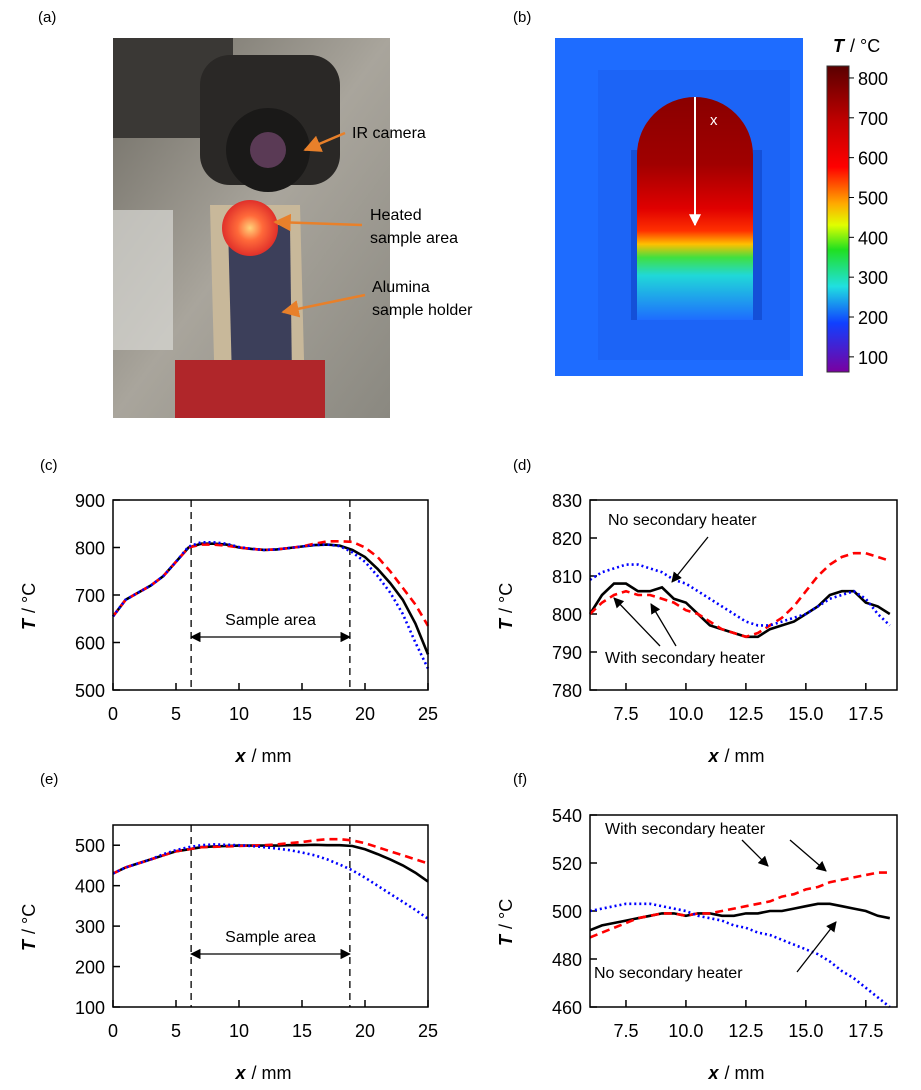 This screenshot has height=1090, width=921. What do you see at coordinates (873, 79) in the screenshot?
I see `colorbar-tick-label: 800` at bounding box center [873, 79].